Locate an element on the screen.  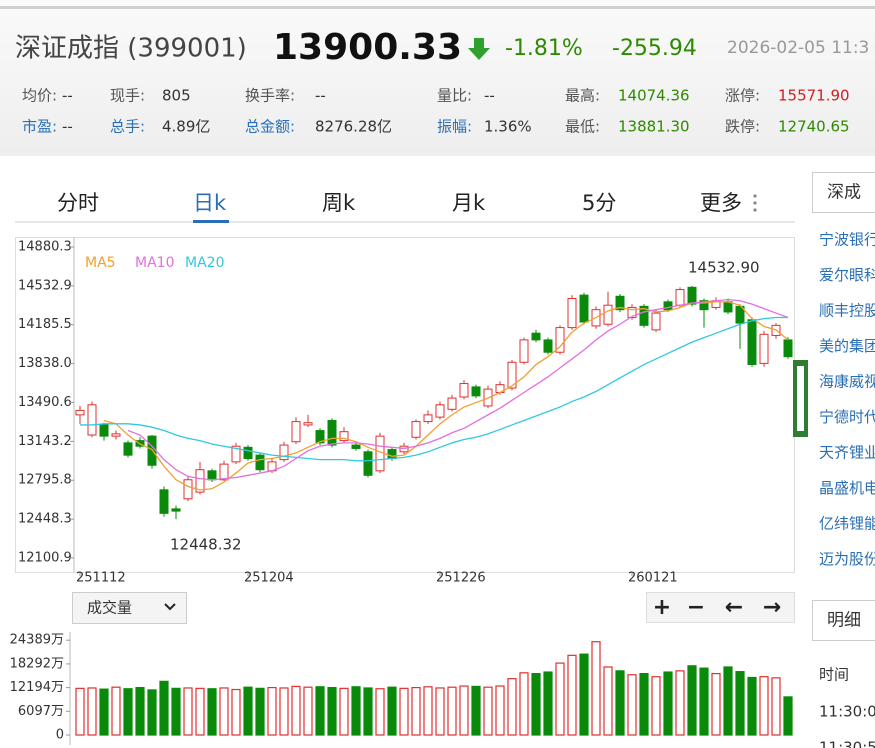
tab: 5分 is located at coordinates (599, 203).